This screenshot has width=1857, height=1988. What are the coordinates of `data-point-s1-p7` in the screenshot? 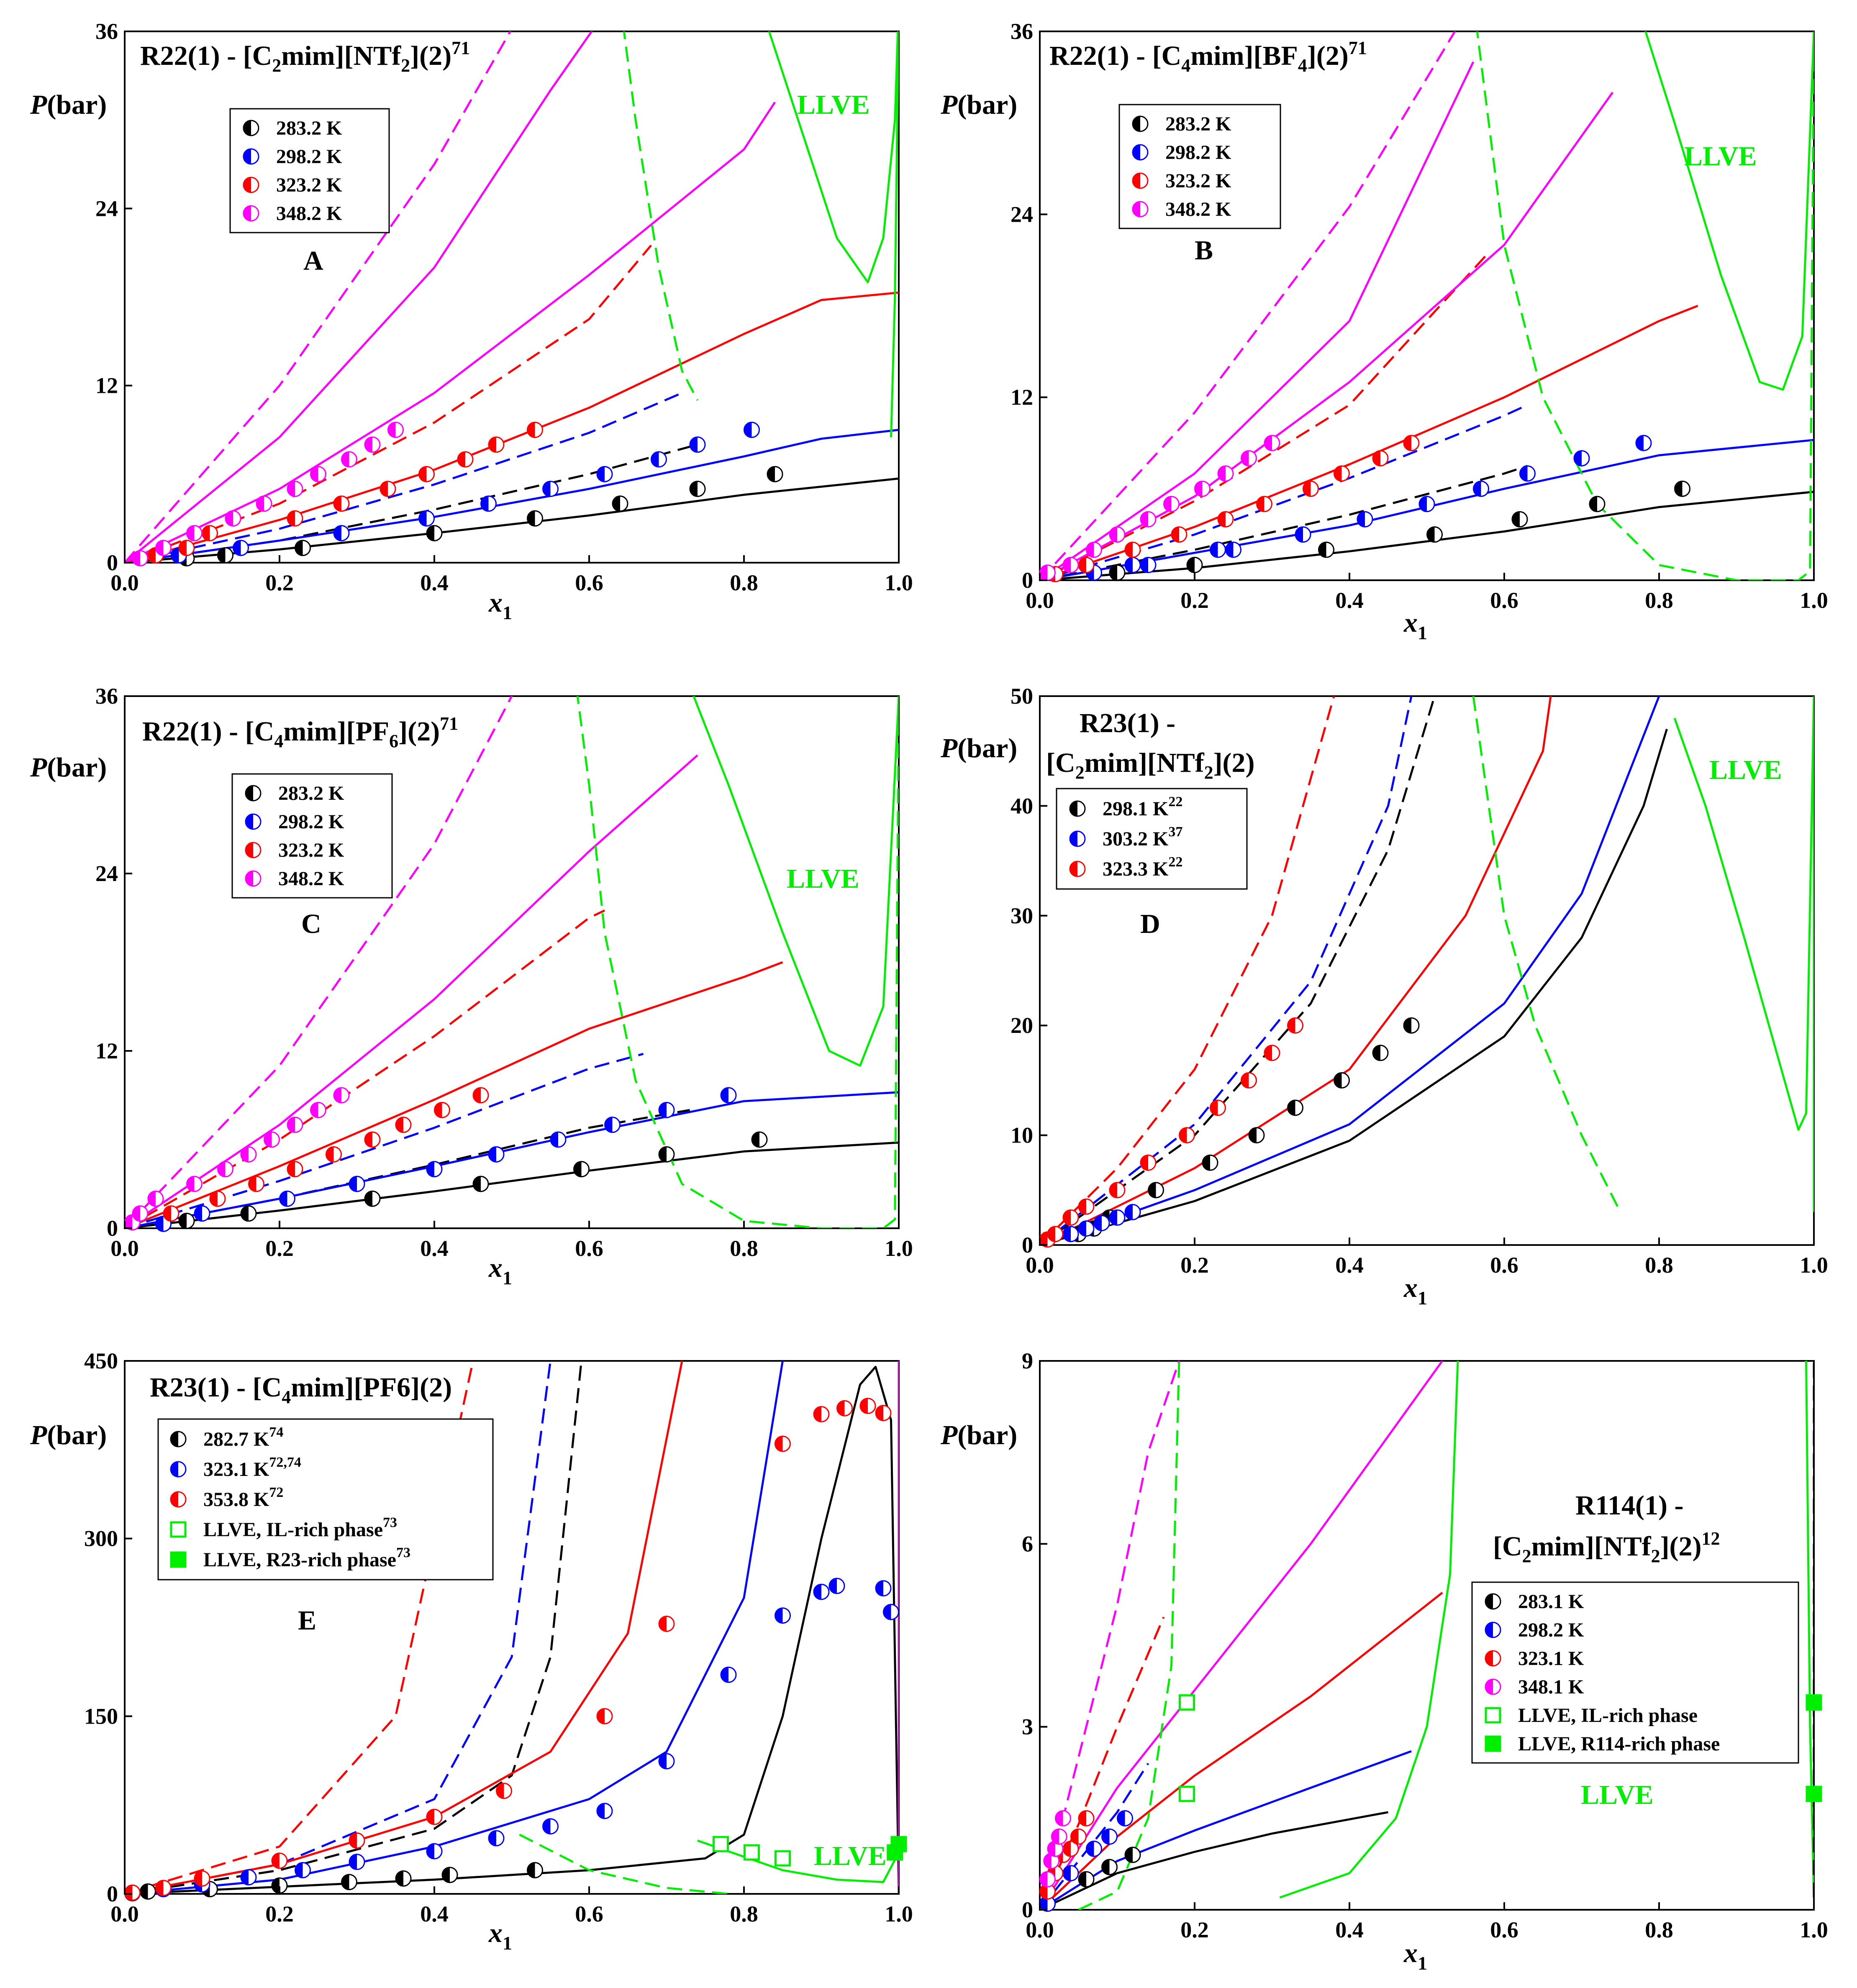 It's located at (659, 460).